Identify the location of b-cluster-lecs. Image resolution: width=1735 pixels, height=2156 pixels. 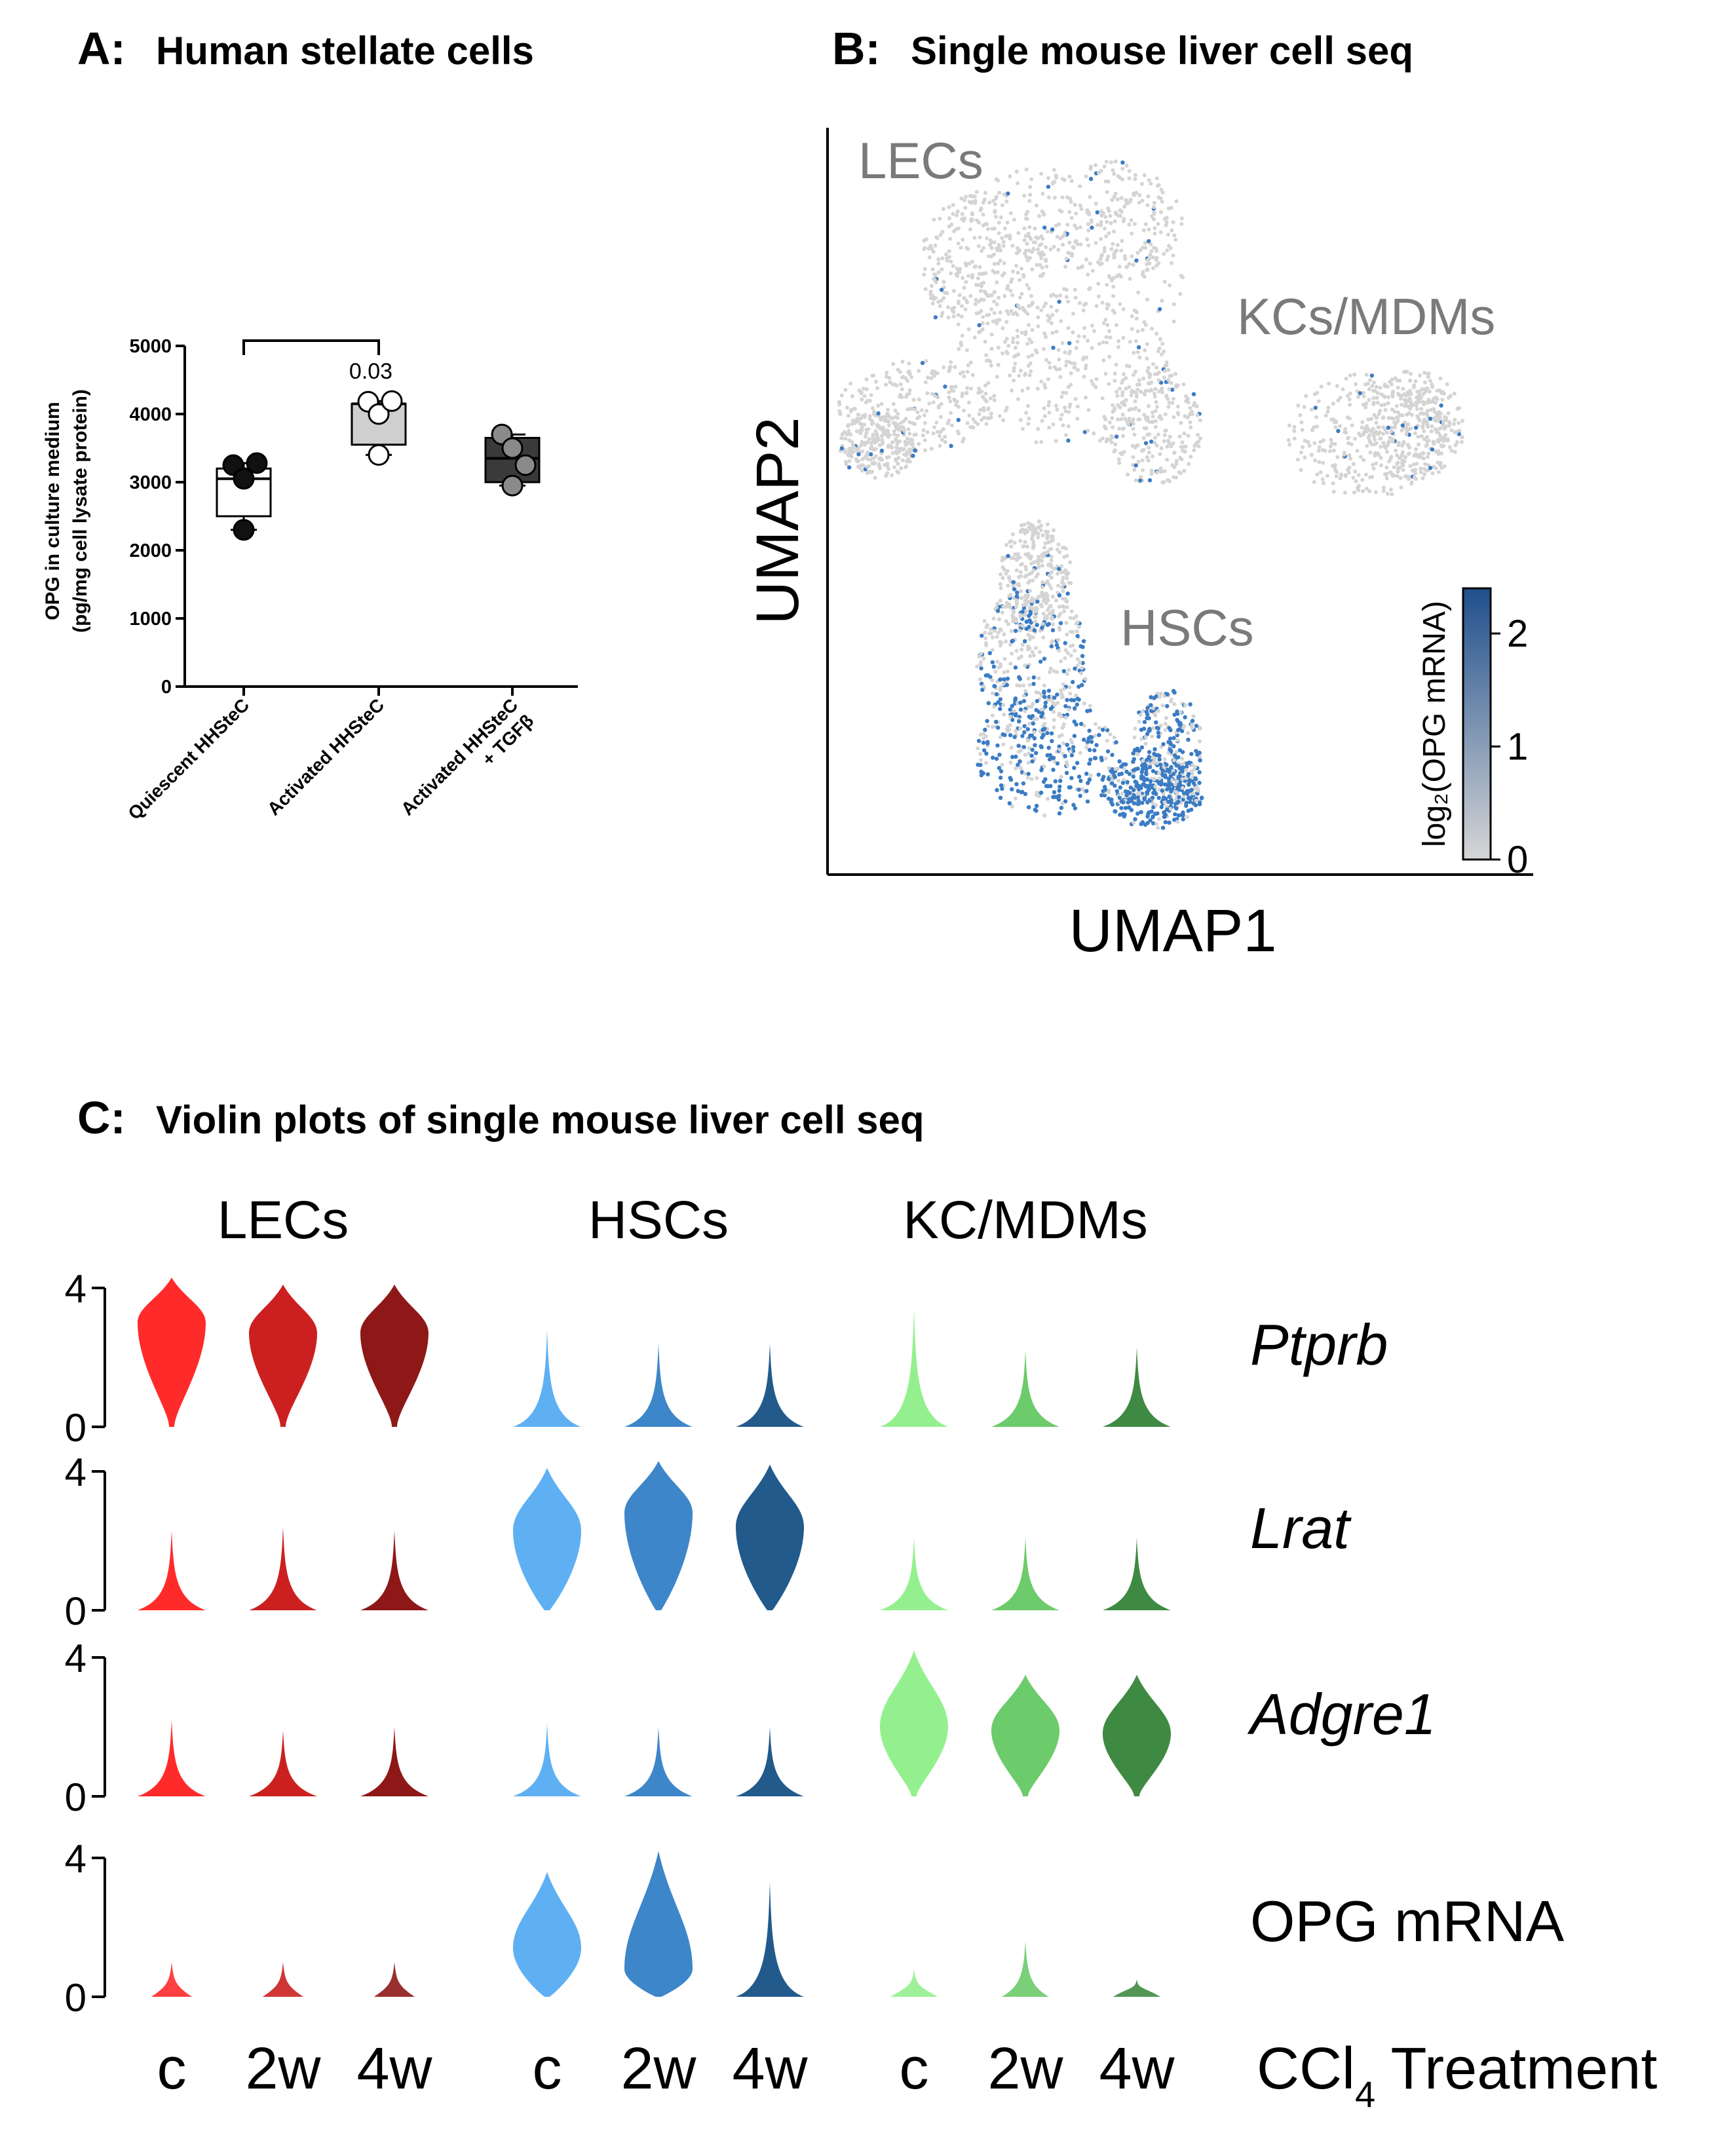
(1019, 322).